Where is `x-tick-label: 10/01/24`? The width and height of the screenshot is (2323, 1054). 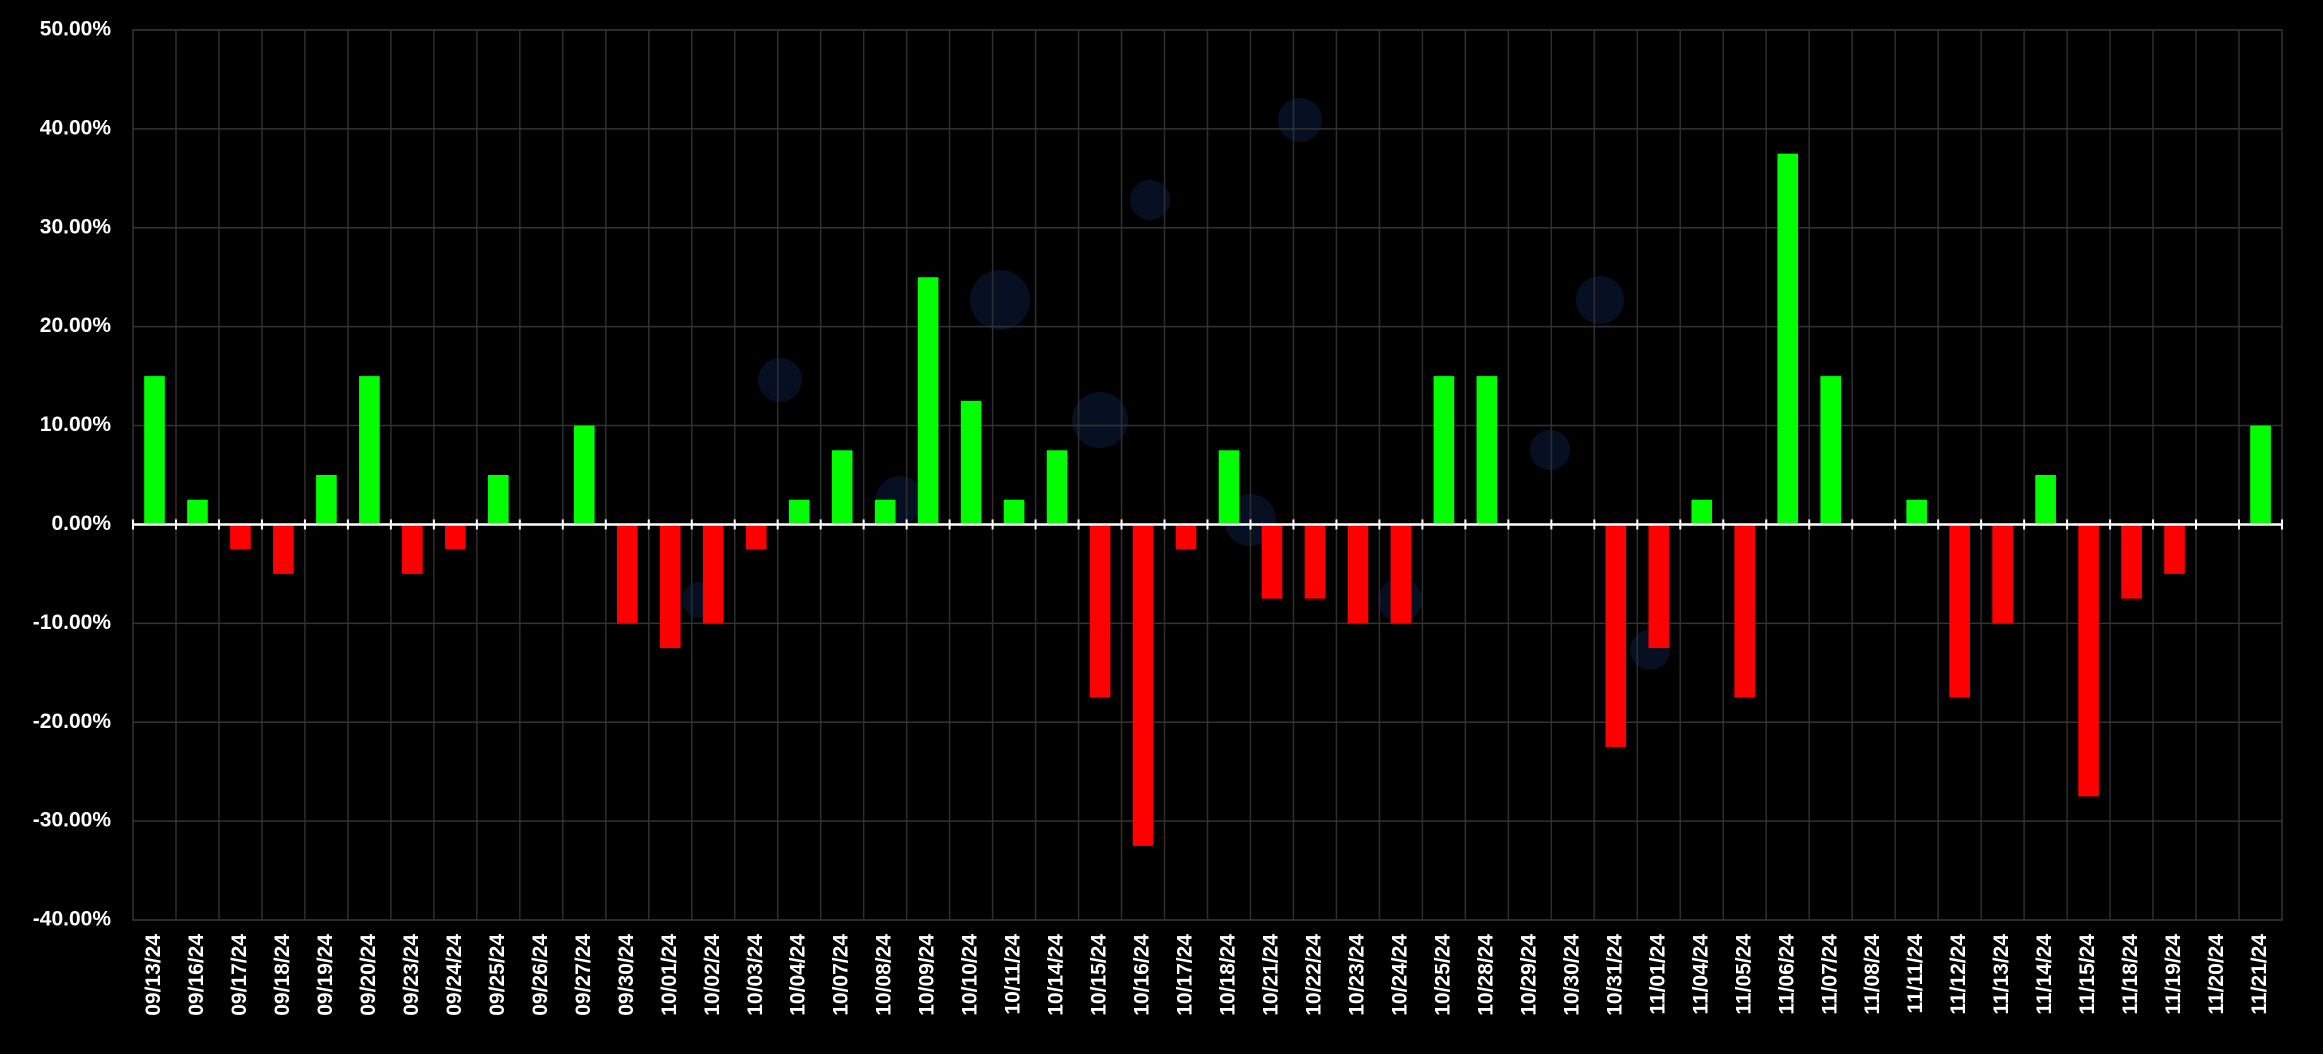 x-tick-label: 10/01/24 is located at coordinates (669, 975).